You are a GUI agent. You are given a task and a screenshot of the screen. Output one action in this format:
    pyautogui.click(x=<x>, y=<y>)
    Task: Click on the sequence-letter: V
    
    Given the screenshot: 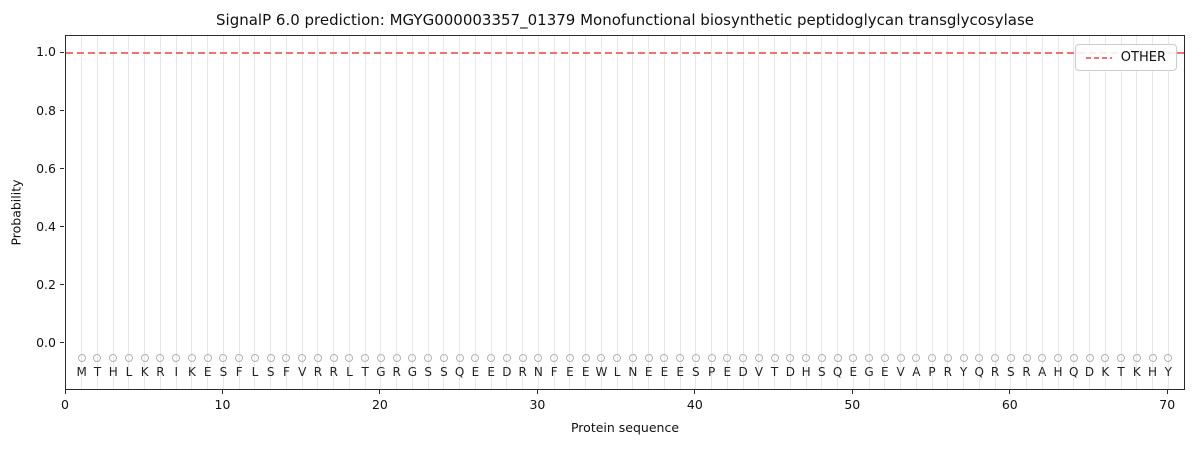 What is the action you would take?
    pyautogui.click(x=900, y=372)
    